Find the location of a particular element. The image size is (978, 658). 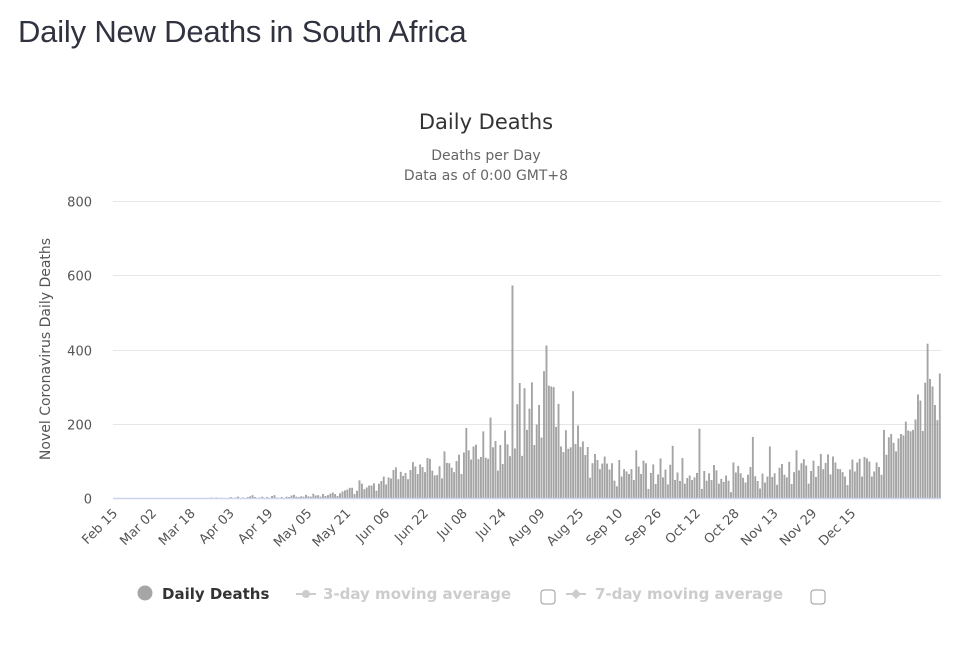

checkbox-3-day-moving-average is located at coordinates (548, 597).